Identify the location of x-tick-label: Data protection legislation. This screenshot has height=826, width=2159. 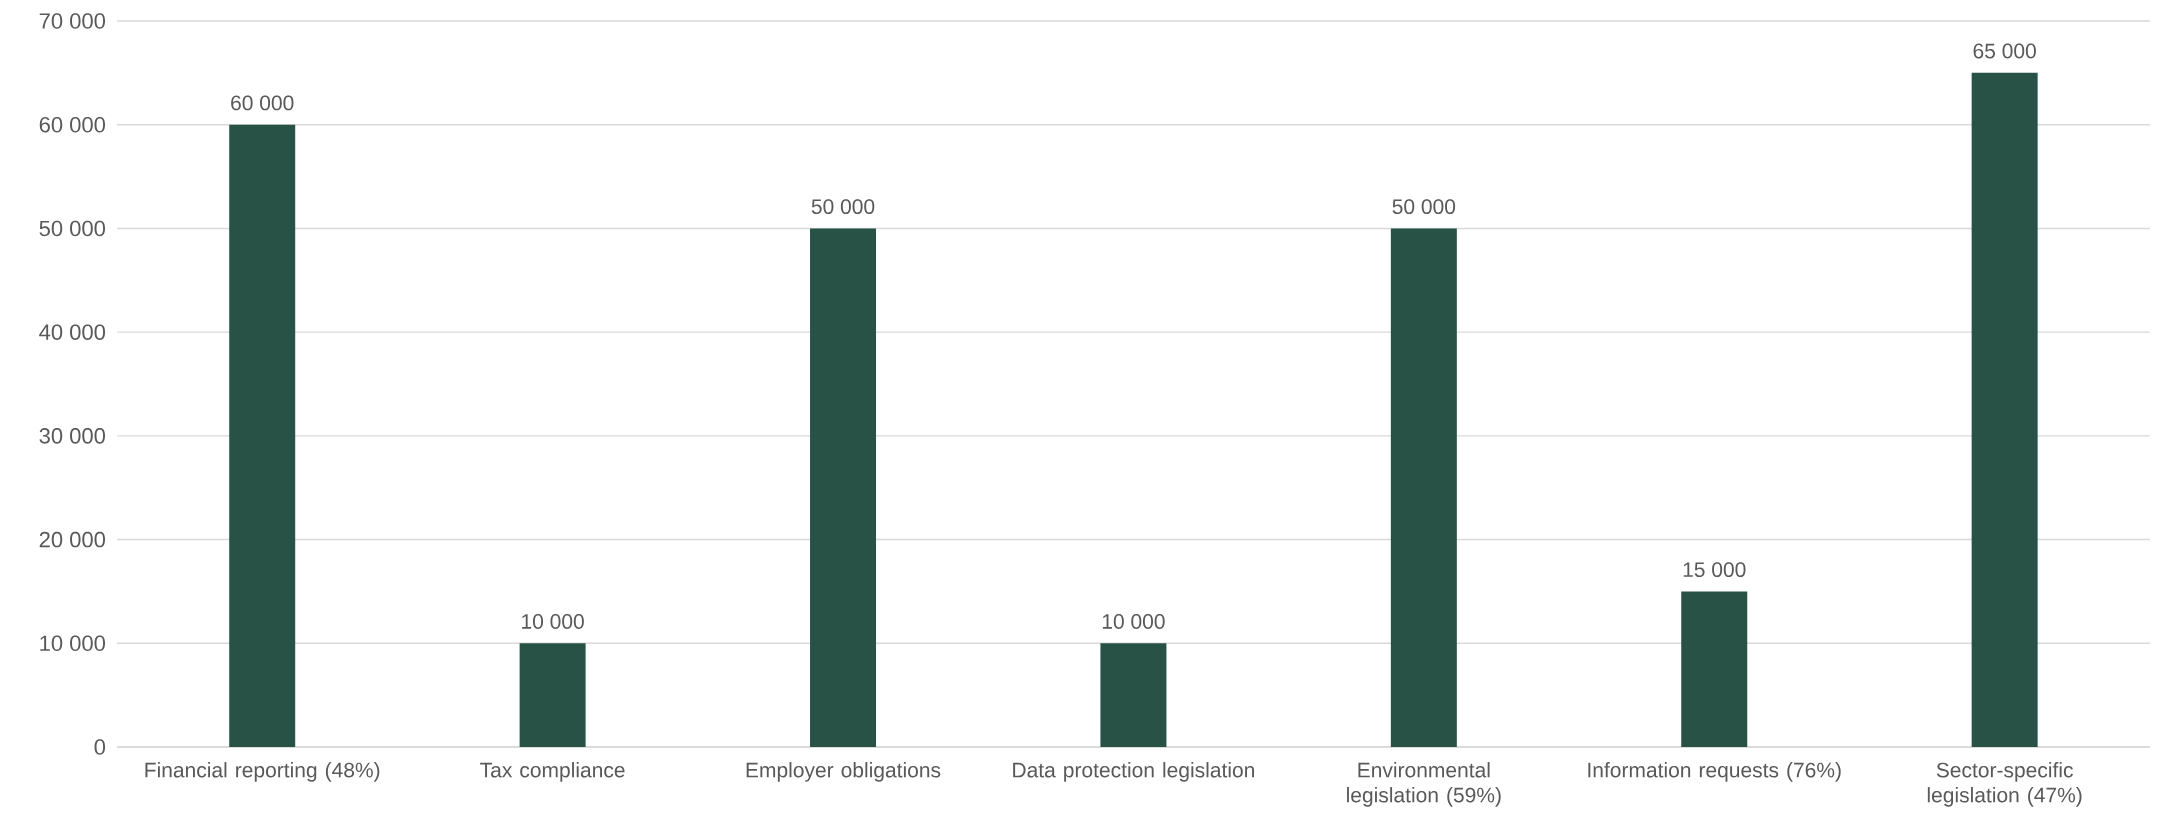
(1133, 772).